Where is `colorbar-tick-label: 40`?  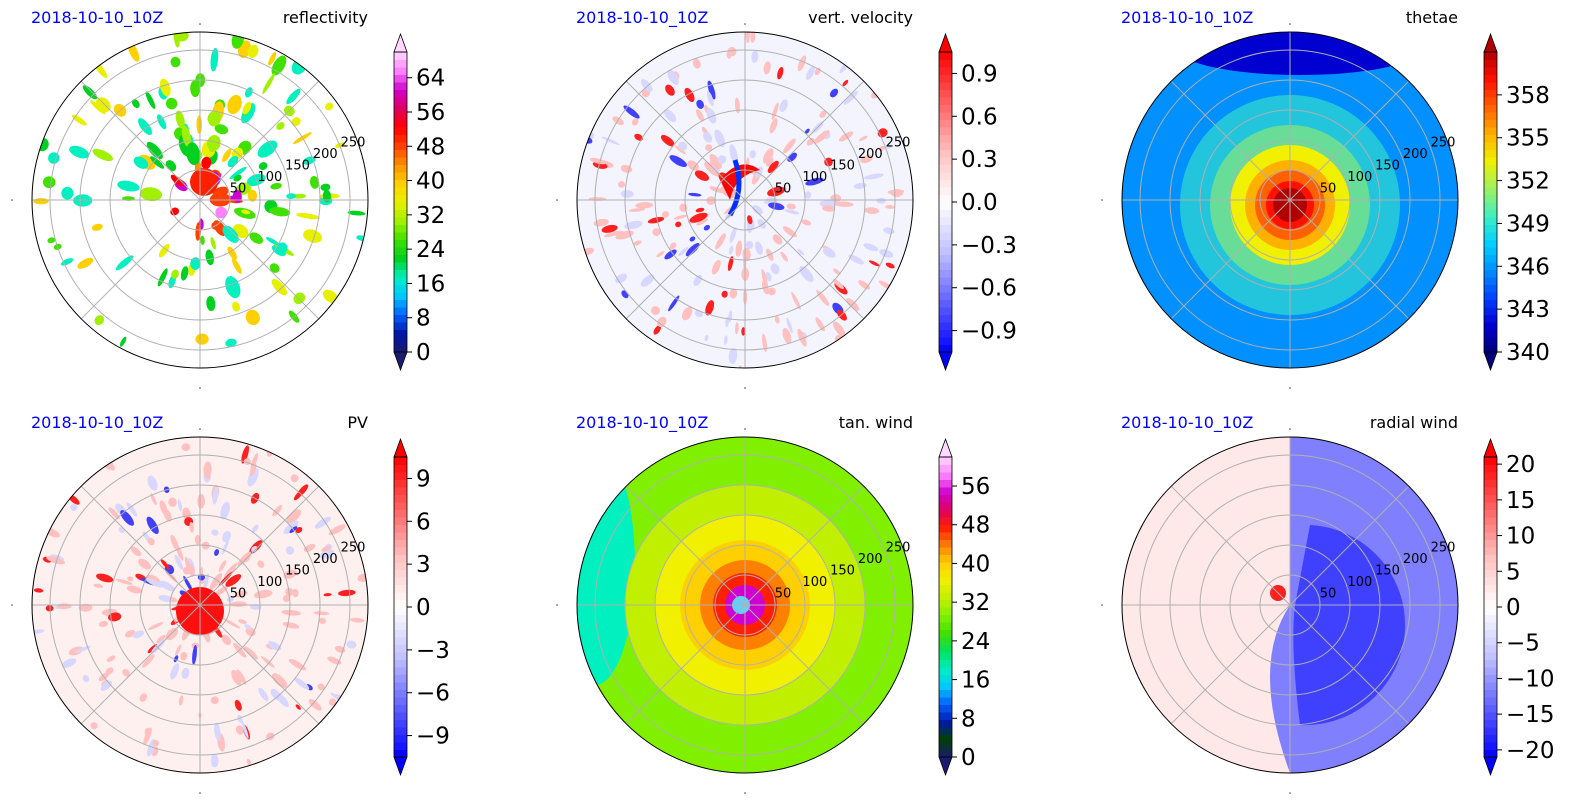
colorbar-tick-label: 40 is located at coordinates (430, 182).